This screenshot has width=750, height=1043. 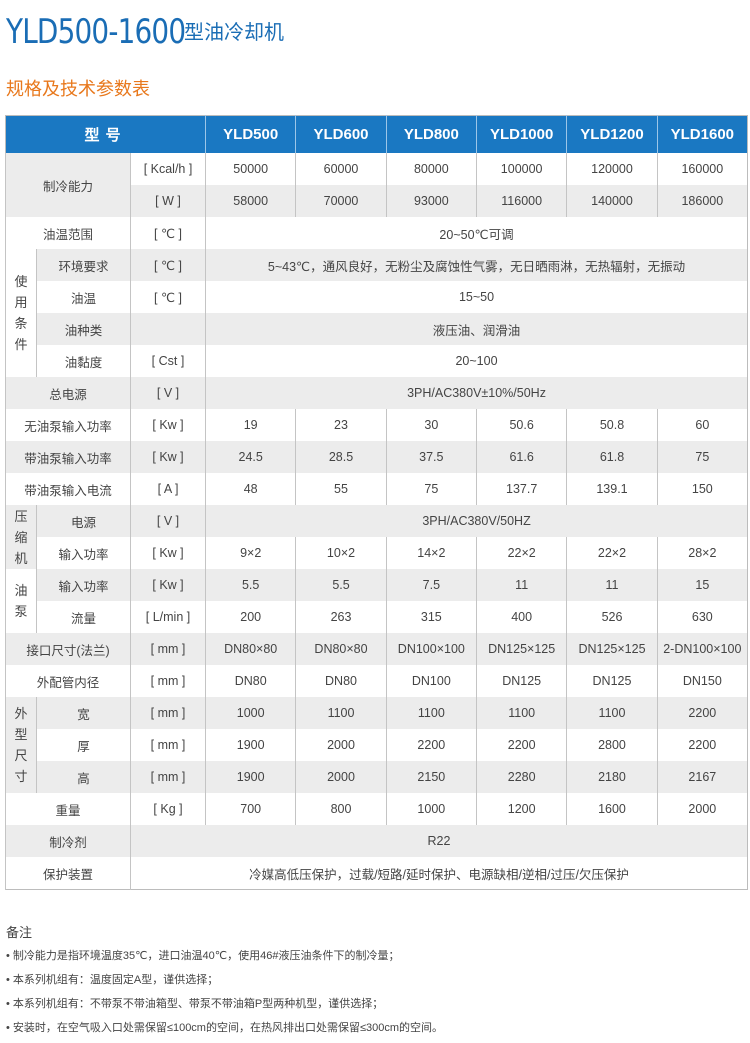 What do you see at coordinates (83, 361) in the screenshot?
I see `row-label: 油黏度` at bounding box center [83, 361].